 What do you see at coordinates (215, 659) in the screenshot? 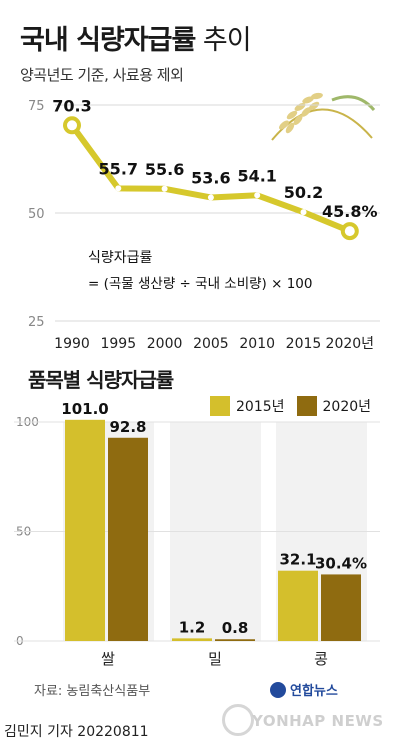
I see `bar-category-label: 밀` at bounding box center [215, 659].